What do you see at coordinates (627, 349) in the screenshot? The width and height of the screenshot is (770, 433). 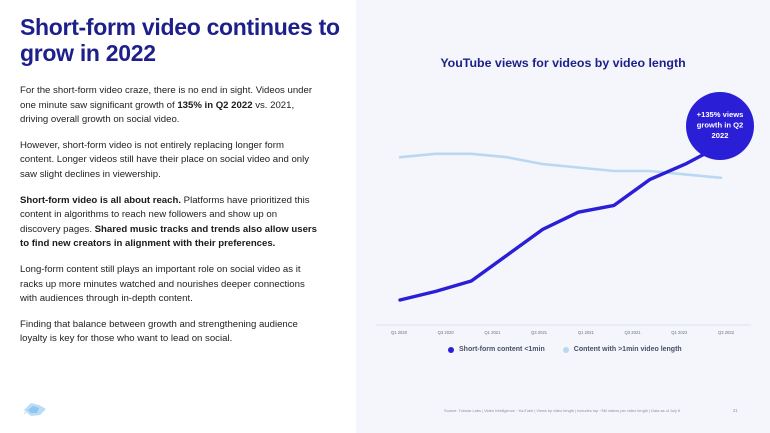 I see `legend-label-long-form: Content with >1min video length` at bounding box center [627, 349].